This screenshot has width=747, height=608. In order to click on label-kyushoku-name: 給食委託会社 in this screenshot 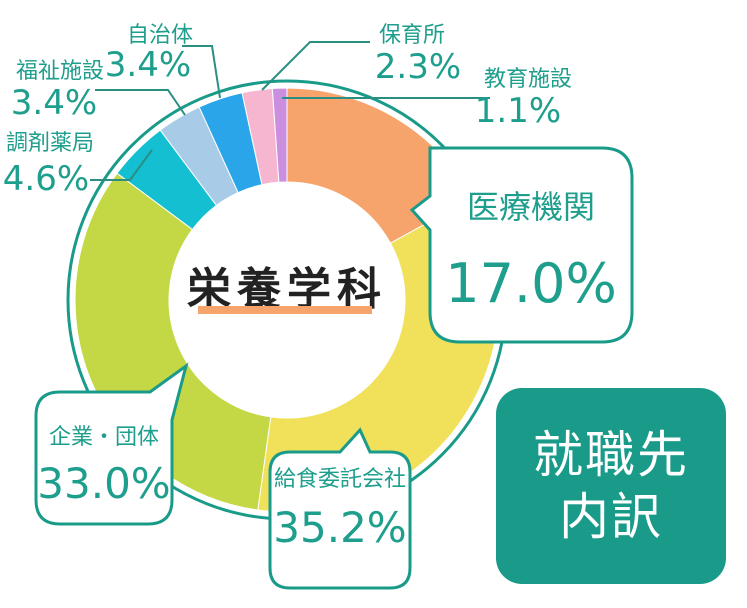, I will do `click(340, 479)`.